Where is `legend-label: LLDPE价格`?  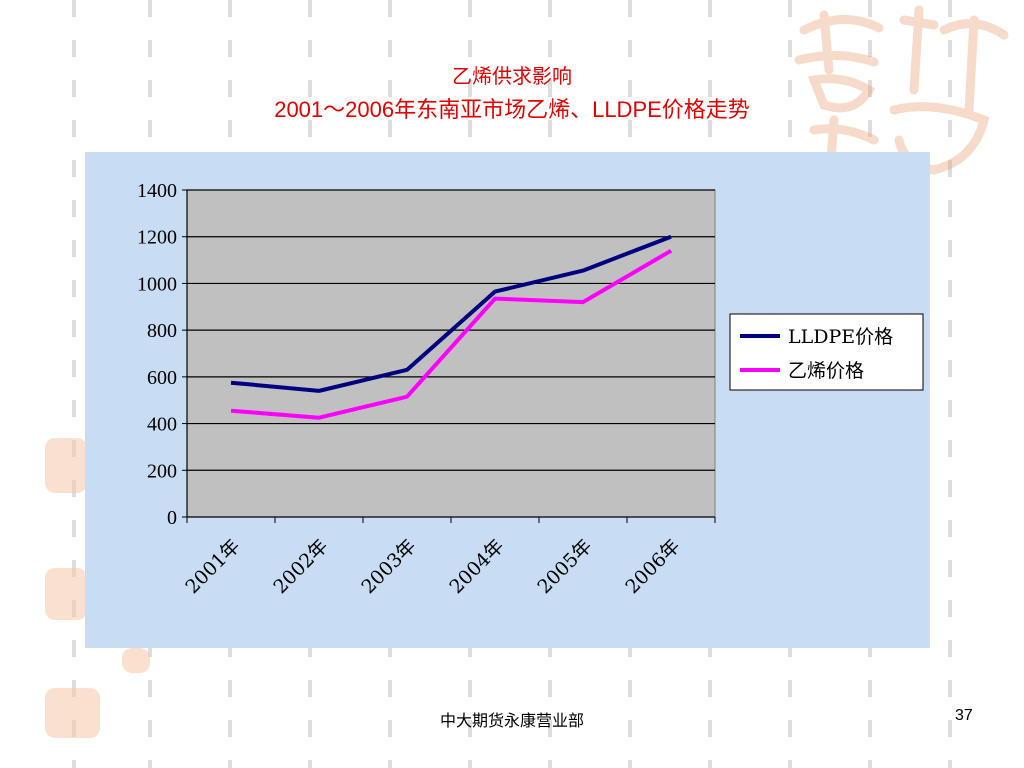 legend-label: LLDPE价格 is located at coordinates (840, 337).